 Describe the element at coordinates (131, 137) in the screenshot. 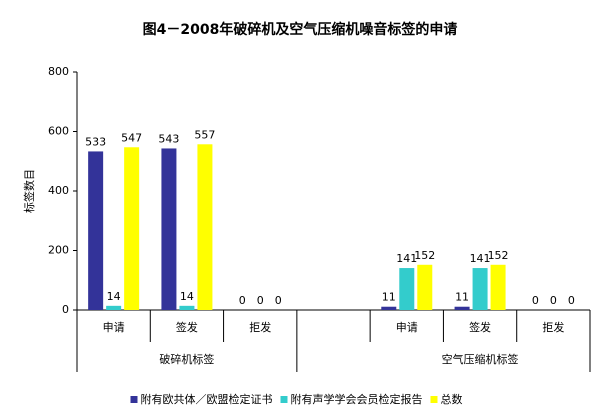

I see `data-label: 547` at that location.